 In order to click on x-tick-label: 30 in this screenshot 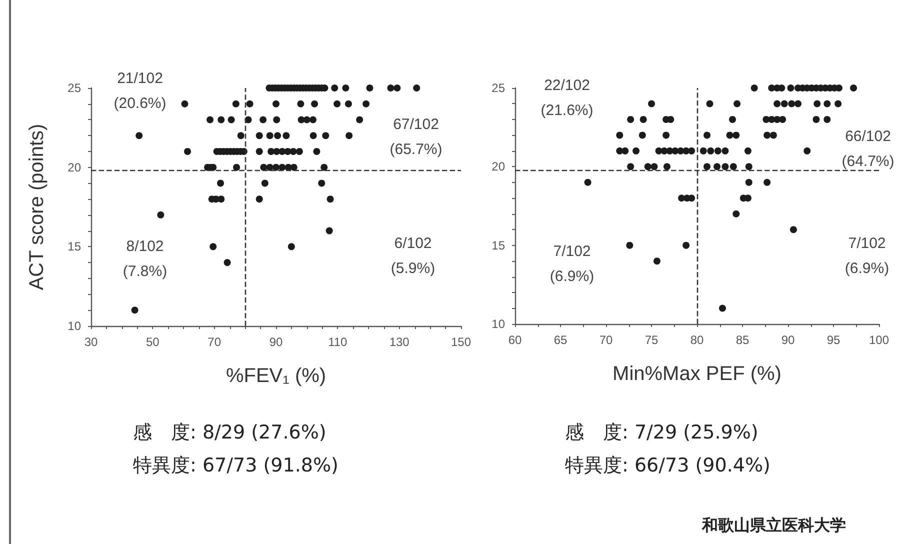, I will do `click(91, 342)`.